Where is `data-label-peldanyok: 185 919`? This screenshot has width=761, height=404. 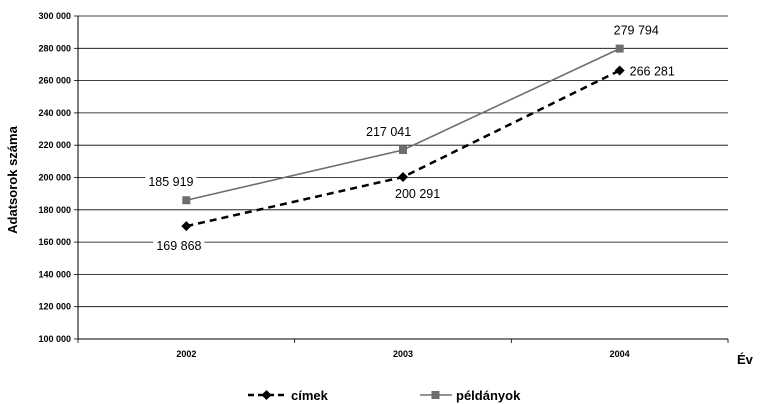
data-label-peldanyok: 185 919 is located at coordinates (170, 182).